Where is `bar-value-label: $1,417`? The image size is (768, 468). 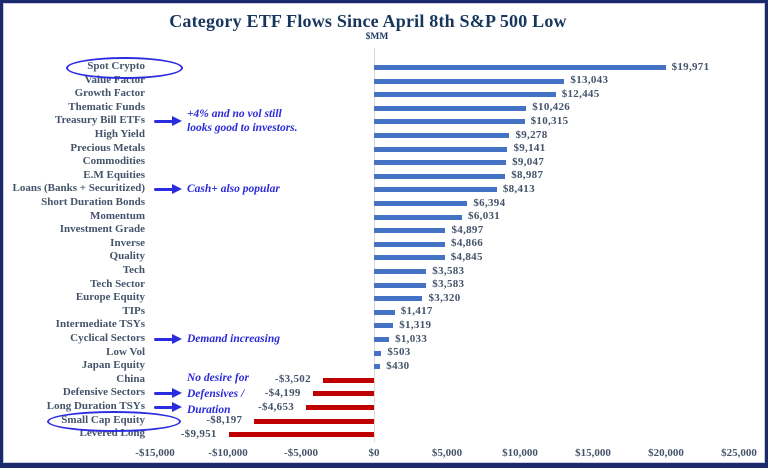
bar-value-label: $1,417 is located at coordinates (416, 311).